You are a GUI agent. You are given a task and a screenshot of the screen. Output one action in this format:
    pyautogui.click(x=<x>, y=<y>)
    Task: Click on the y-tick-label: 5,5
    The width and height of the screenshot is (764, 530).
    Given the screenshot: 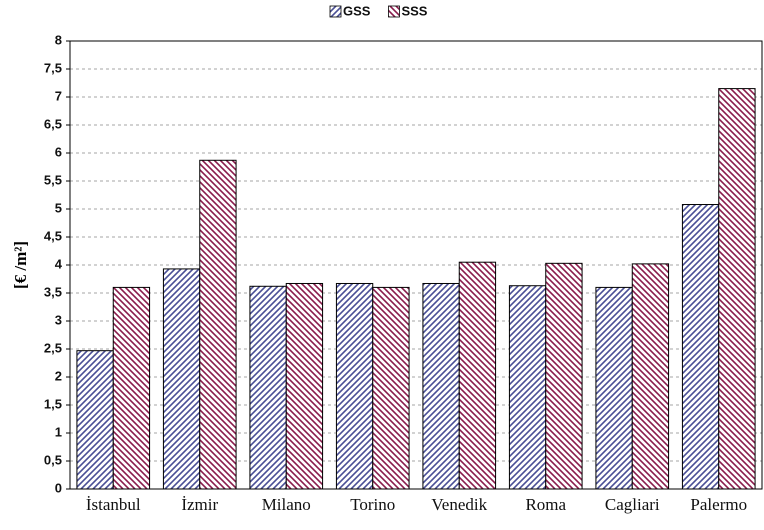 What is the action you would take?
    pyautogui.click(x=53, y=179)
    